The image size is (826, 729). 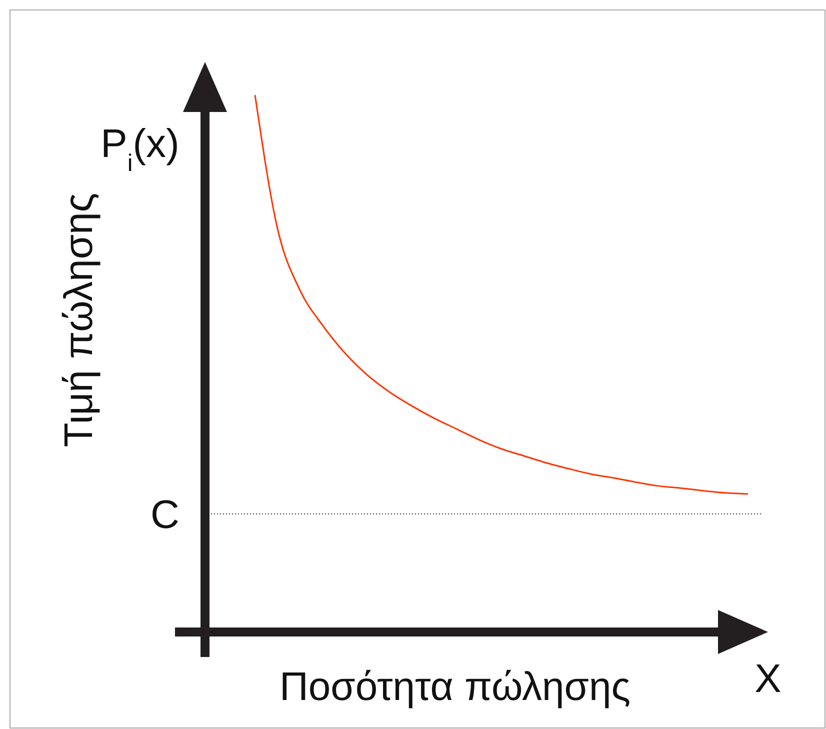 I want to click on ref-line-label: C, so click(x=165, y=514).